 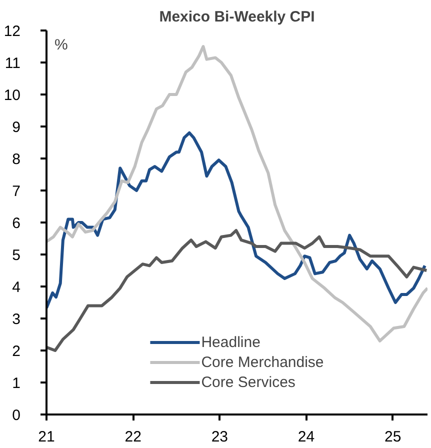 What do you see at coordinates (248, 382) in the screenshot?
I see `legend-label: Core Services` at bounding box center [248, 382].